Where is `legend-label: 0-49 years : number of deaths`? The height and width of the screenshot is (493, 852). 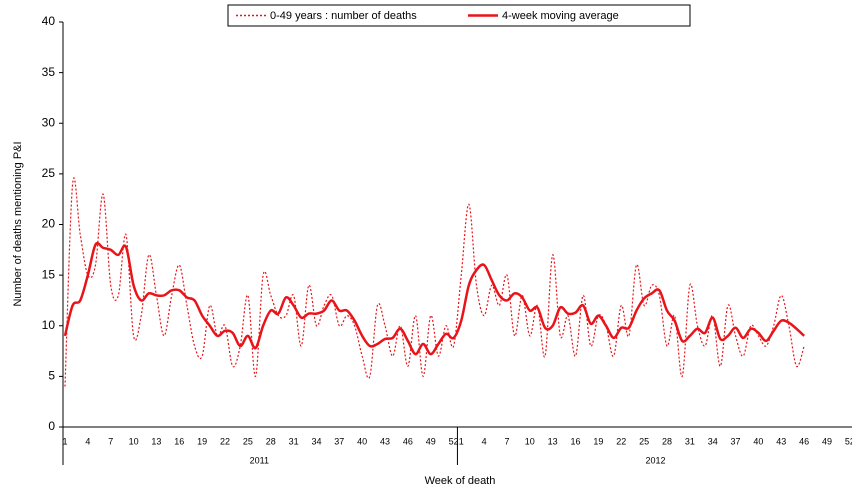 legend-label: 0-49 years : number of deaths is located at coordinates (343, 16).